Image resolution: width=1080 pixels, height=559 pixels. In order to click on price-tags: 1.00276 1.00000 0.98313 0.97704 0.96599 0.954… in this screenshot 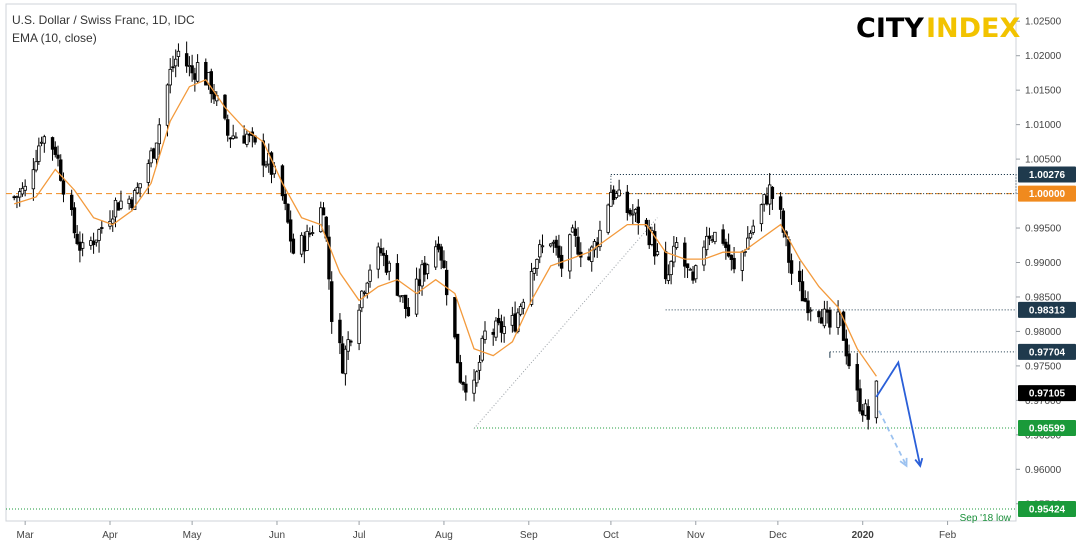, I will do `click(1047, 342)`.